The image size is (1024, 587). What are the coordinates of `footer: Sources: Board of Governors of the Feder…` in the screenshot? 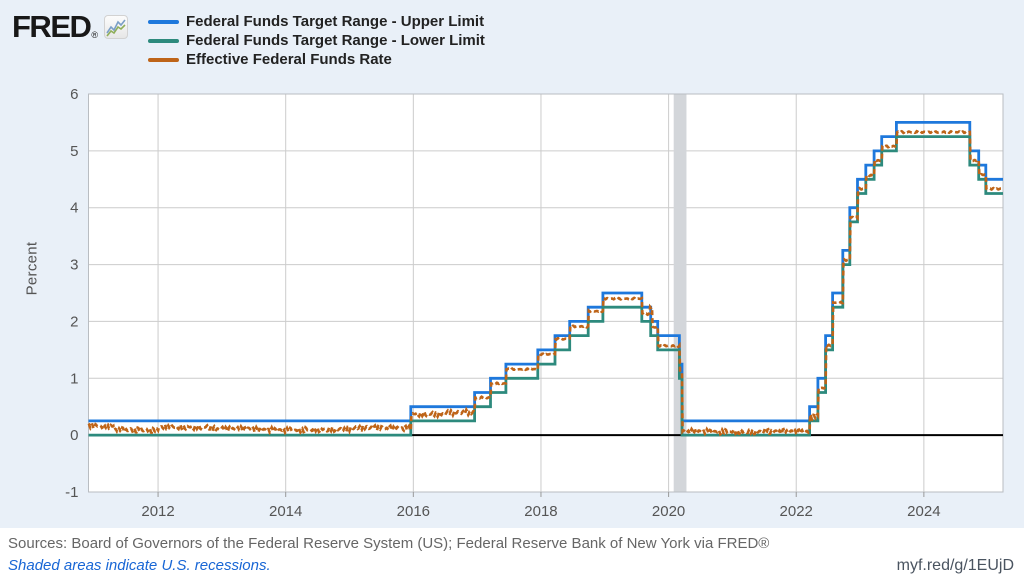 It's located at (512, 557).